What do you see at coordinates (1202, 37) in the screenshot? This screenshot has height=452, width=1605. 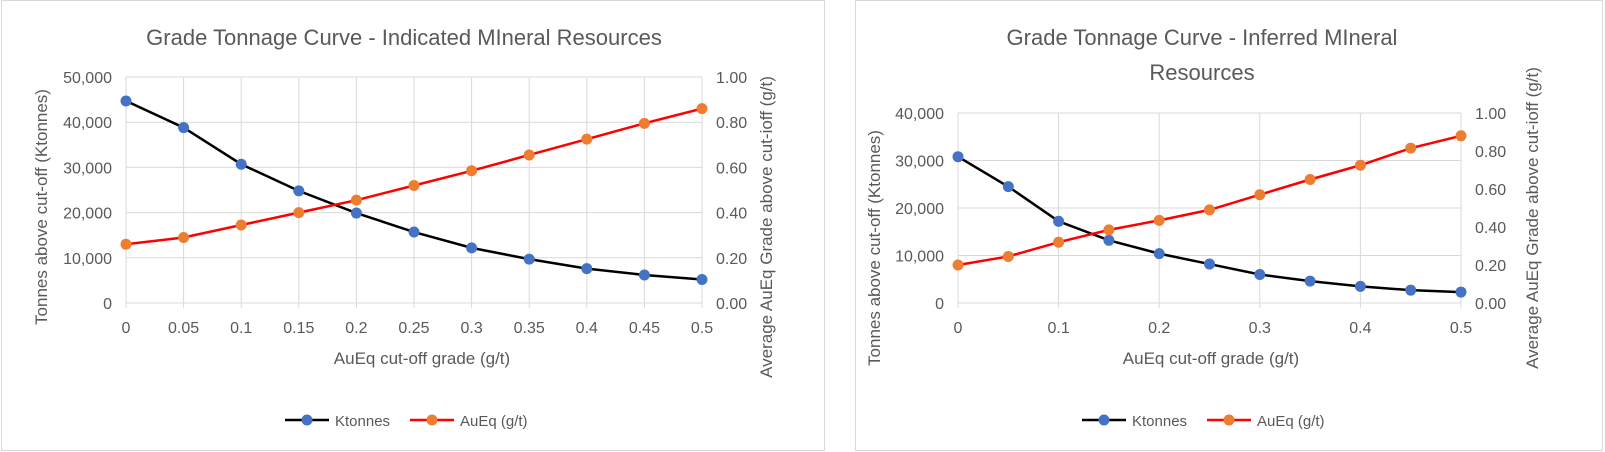 I see `chart-title-line-1: Grade Tonnage Curve - Inferred MIneral` at bounding box center [1202, 37].